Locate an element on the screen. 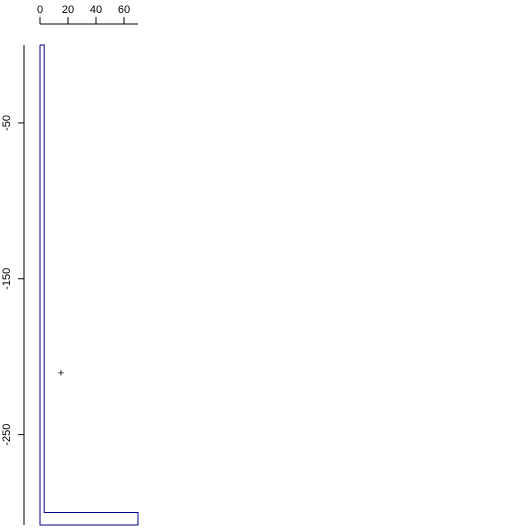  x-tick-label: 20 is located at coordinates (68, 10).